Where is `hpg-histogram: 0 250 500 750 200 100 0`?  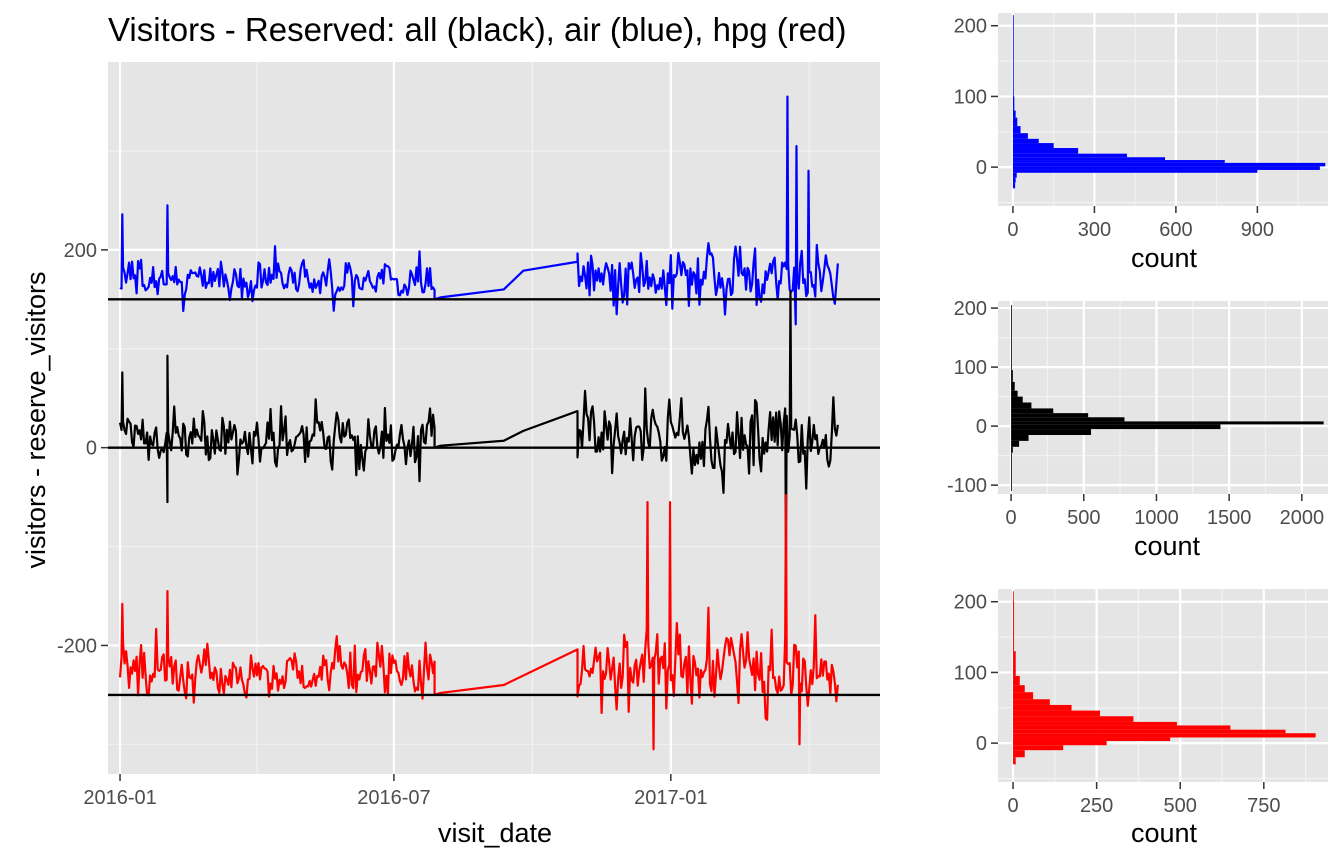 hpg-histogram: 0 250 500 750 200 100 0 is located at coordinates (1141, 703).